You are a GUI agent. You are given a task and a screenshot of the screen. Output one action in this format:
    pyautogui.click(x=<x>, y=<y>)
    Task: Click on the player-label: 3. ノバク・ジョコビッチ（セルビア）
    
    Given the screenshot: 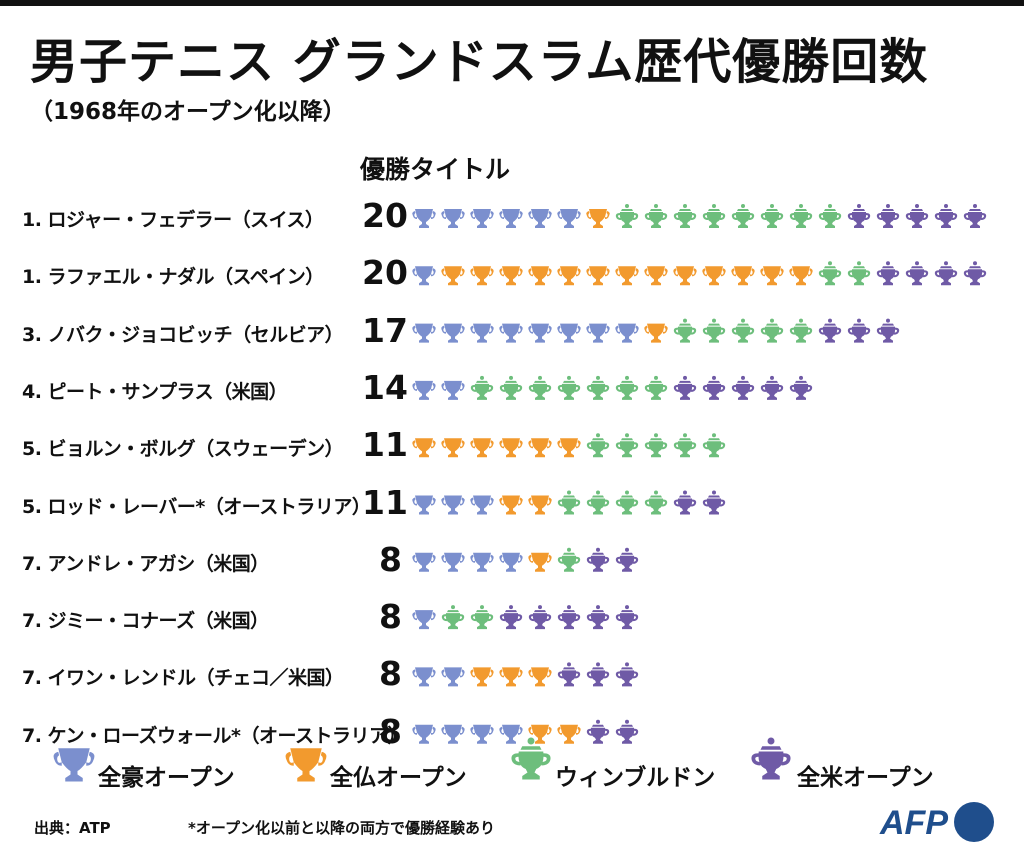 What is the action you would take?
    pyautogui.click(x=183, y=334)
    